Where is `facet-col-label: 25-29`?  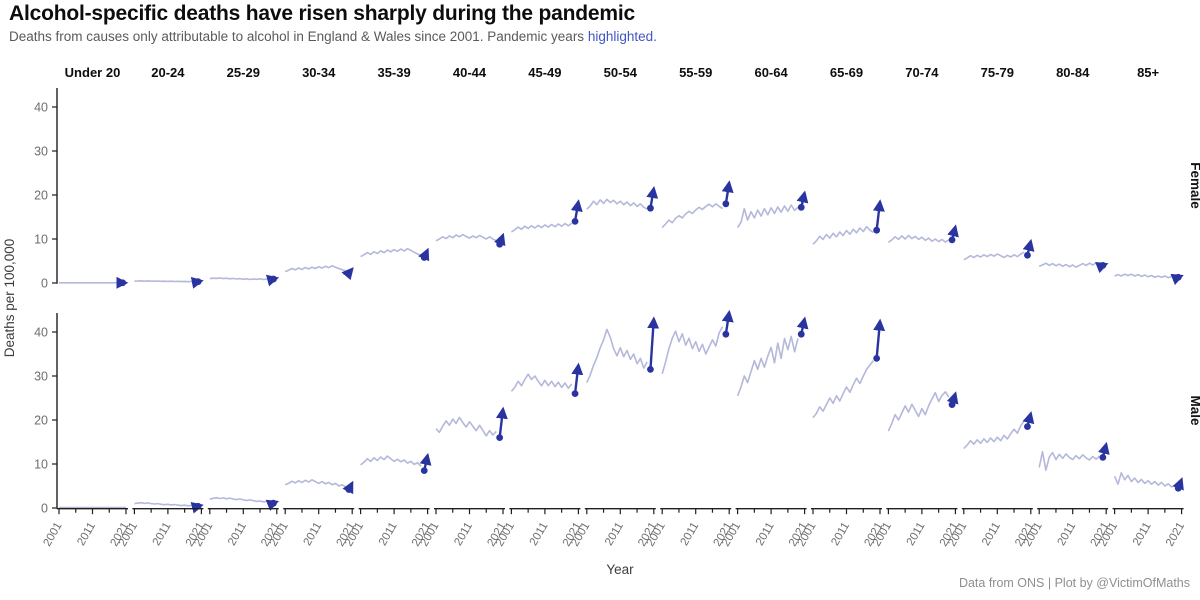
facet-col-label: 25-29 is located at coordinates (243, 72).